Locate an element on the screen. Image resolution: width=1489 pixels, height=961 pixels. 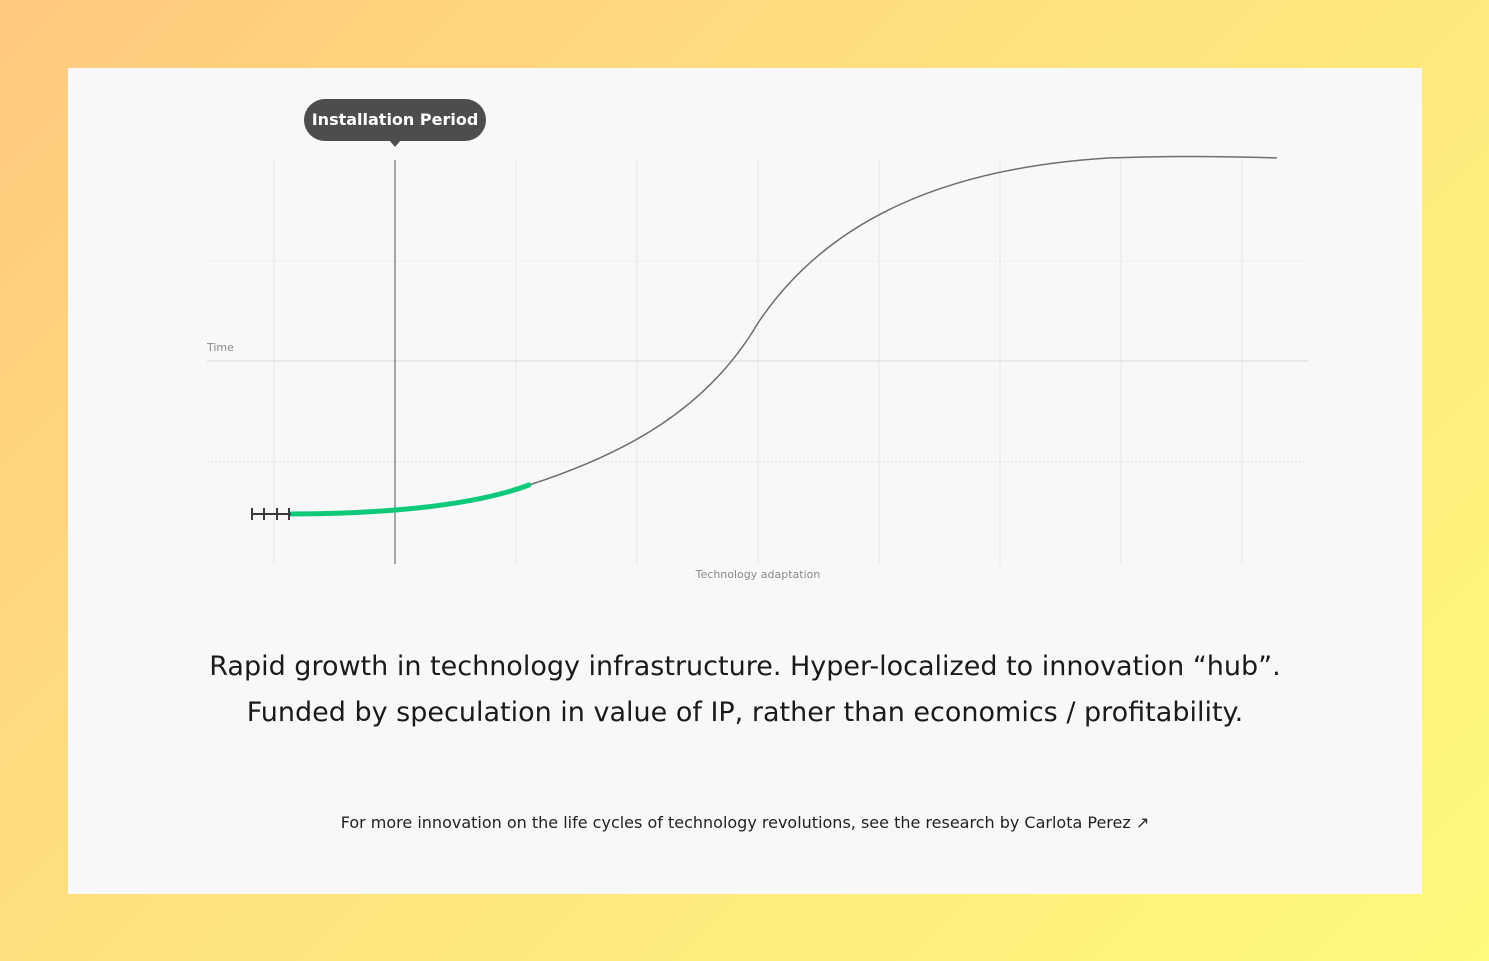
x-axis-label: Technology adaptation is located at coordinates (758, 574).